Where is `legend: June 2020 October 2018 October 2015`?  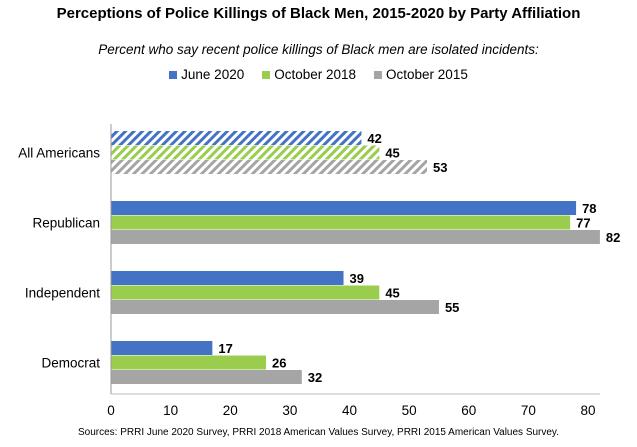 legend: June 2020 October 2018 October 2015 is located at coordinates (318, 74).